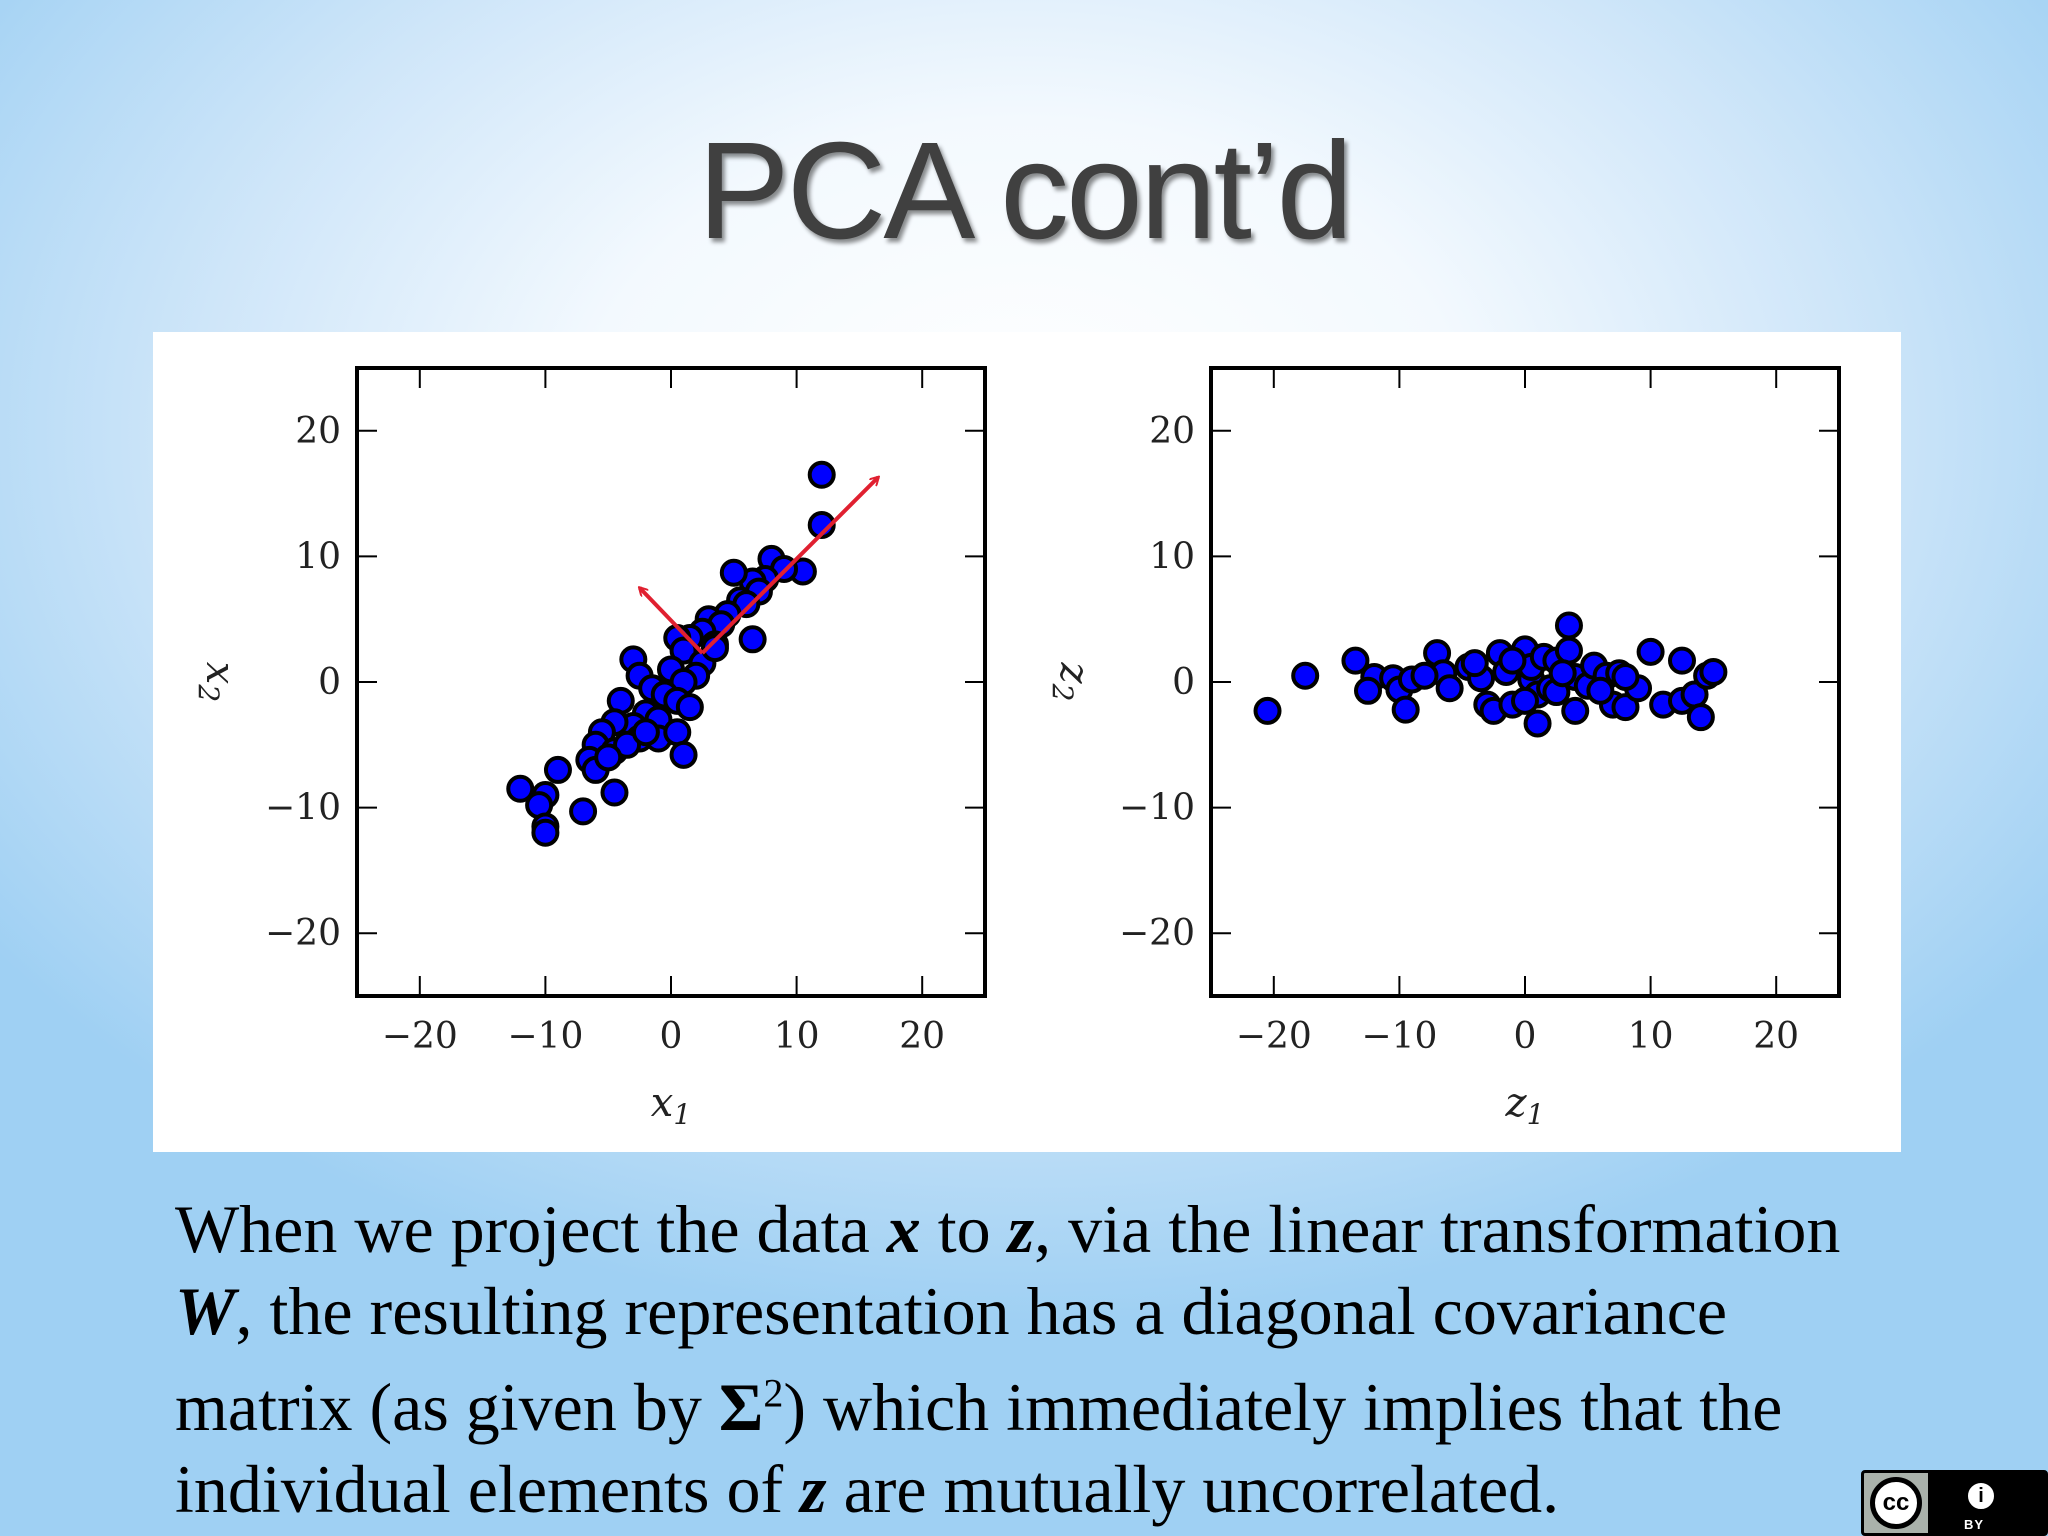 Image resolution: width=2048 pixels, height=1536 pixels. What do you see at coordinates (1021, 1229) in the screenshot?
I see `caption-var-z: z` at bounding box center [1021, 1229].